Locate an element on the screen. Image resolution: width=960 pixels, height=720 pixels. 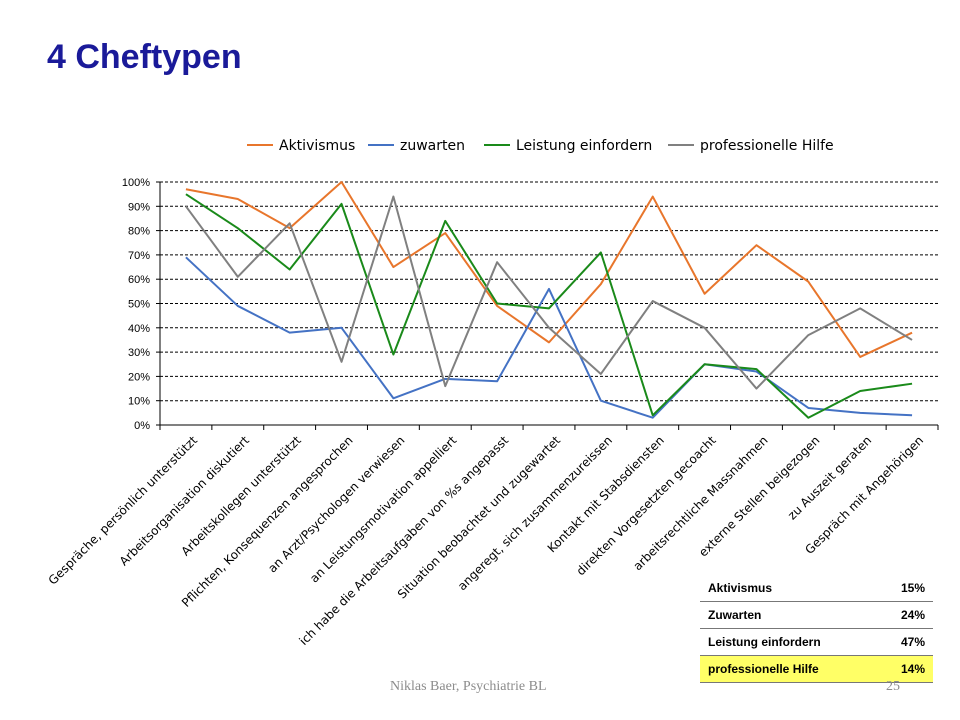
summary-row: Leistung einfordern 47% is located at coordinates (816, 642).